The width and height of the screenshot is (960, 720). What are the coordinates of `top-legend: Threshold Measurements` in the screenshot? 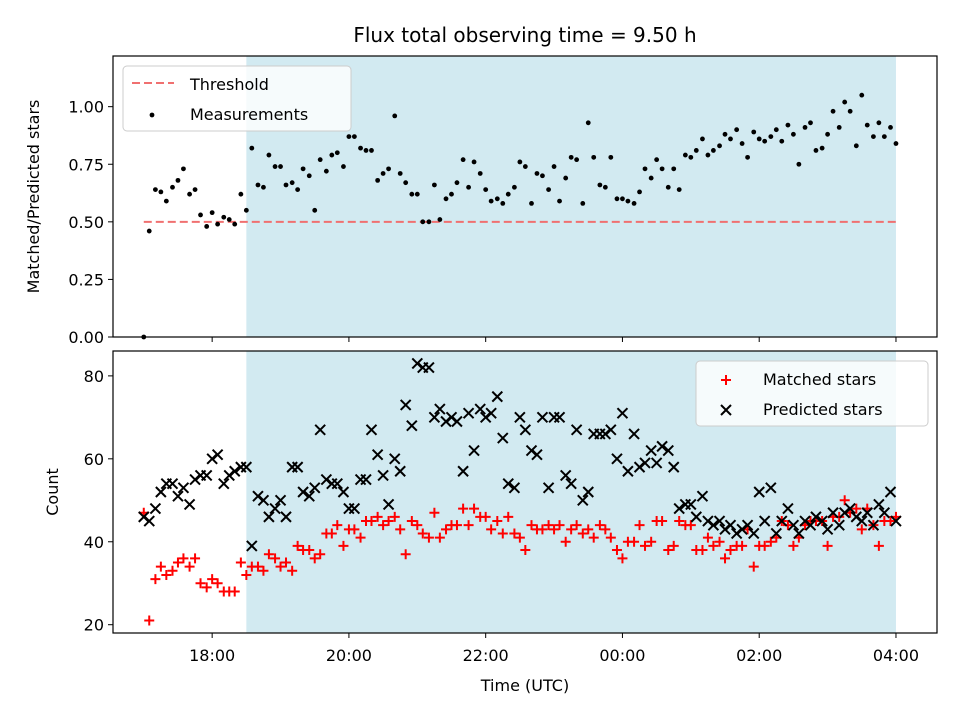 It's located at (237, 98).